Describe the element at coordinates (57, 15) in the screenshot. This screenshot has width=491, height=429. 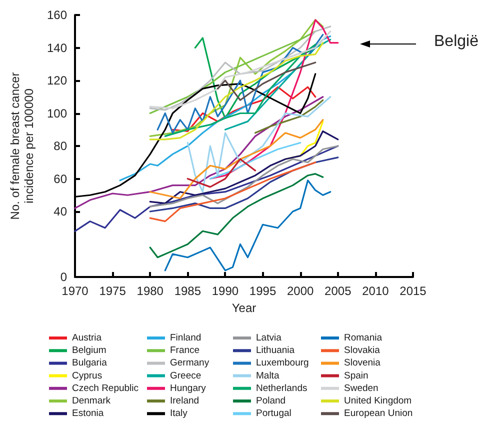
I see `y-tick-label: 160` at that location.